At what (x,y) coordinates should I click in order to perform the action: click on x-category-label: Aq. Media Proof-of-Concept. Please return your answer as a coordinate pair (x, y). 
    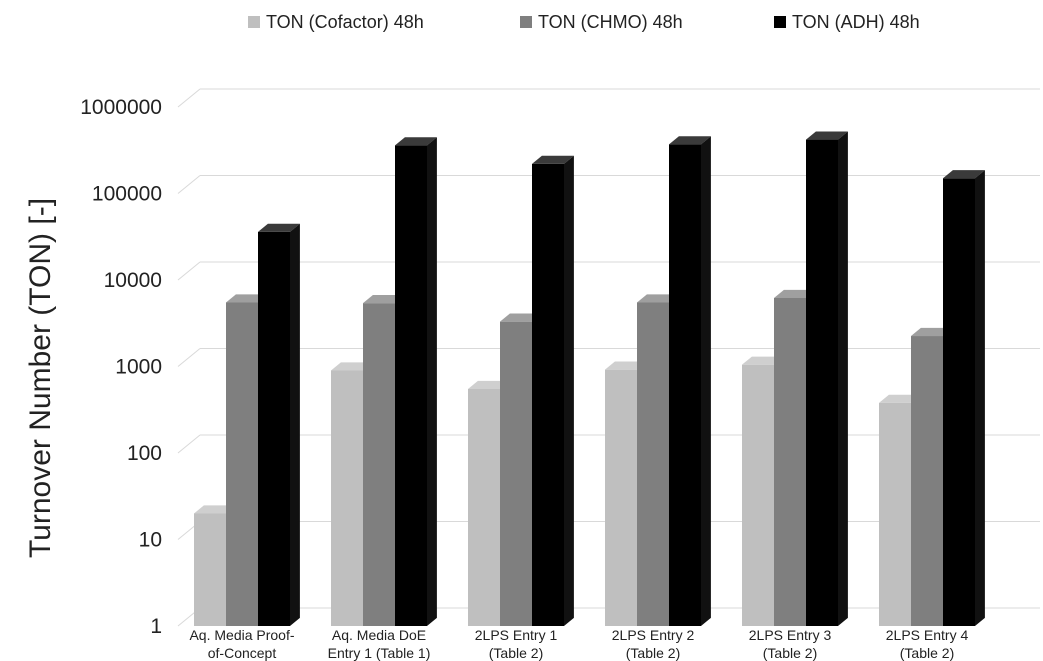
    Looking at the image, I should click on (241, 644).